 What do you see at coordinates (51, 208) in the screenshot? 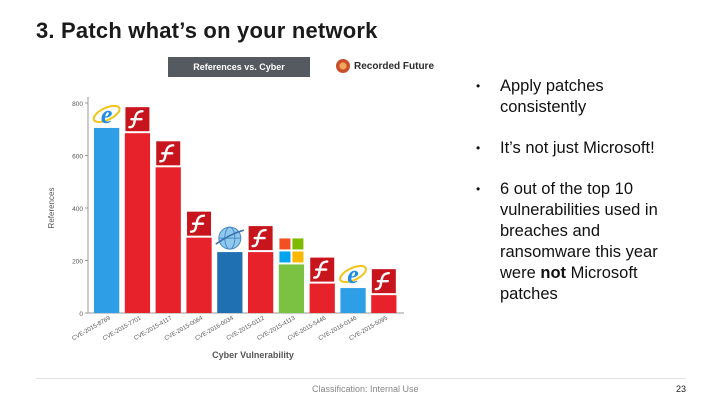
I see `y-axis-label: References` at bounding box center [51, 208].